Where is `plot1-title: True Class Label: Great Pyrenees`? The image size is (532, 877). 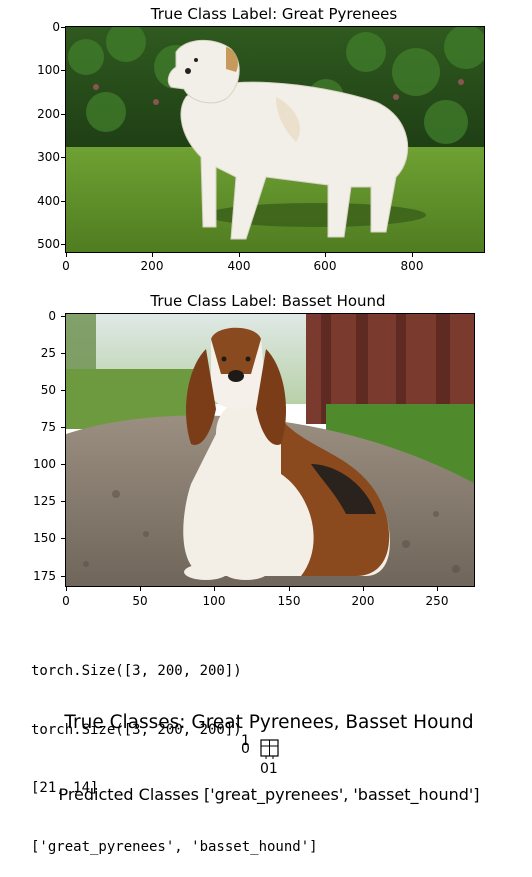 plot1-title: True Class Label: Great Pyrenees is located at coordinates (274, 14).